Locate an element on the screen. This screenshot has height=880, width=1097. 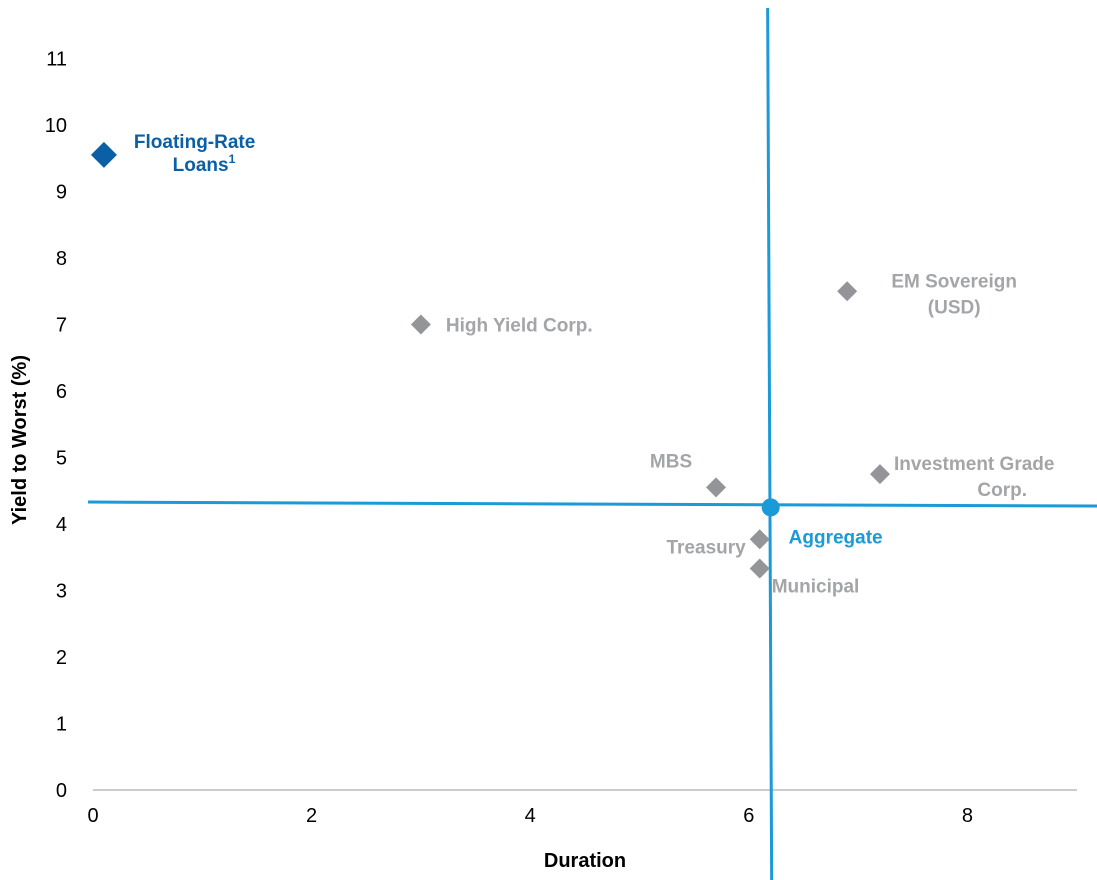
high-yield-corp-label: High Yield Corp. is located at coordinates (519, 326).